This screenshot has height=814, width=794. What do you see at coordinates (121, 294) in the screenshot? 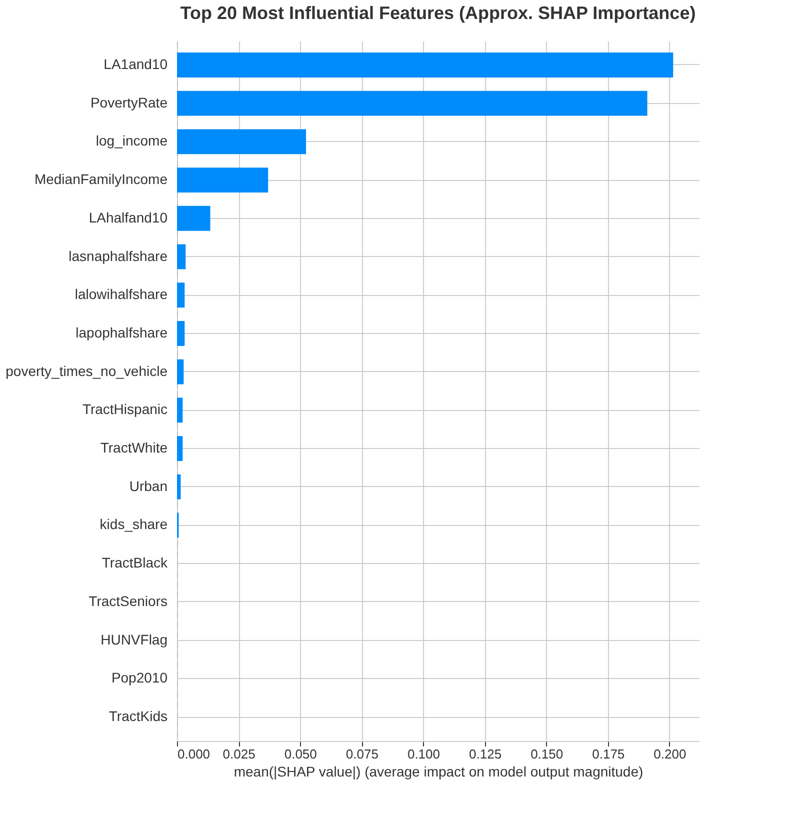
I see `y-tick-label: lalowihalfshare` at bounding box center [121, 294].